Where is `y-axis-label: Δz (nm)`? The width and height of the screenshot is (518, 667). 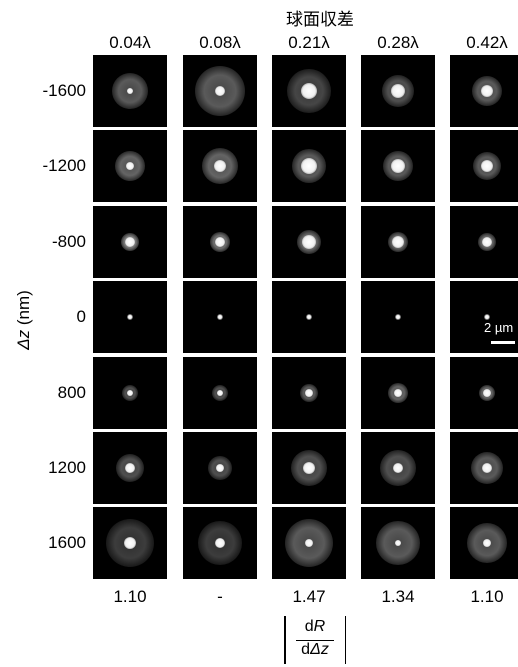 y-axis-label: Δz (nm) is located at coordinates (23, 320).